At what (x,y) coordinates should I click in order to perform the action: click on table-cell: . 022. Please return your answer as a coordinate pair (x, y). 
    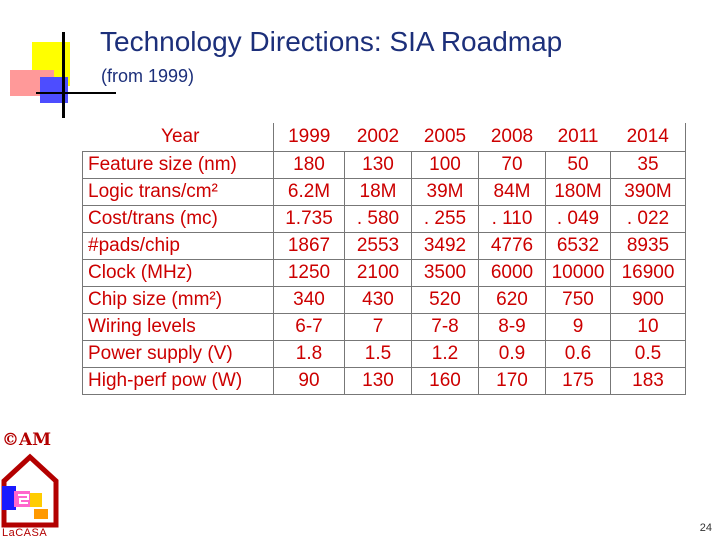
    Looking at the image, I should click on (648, 219).